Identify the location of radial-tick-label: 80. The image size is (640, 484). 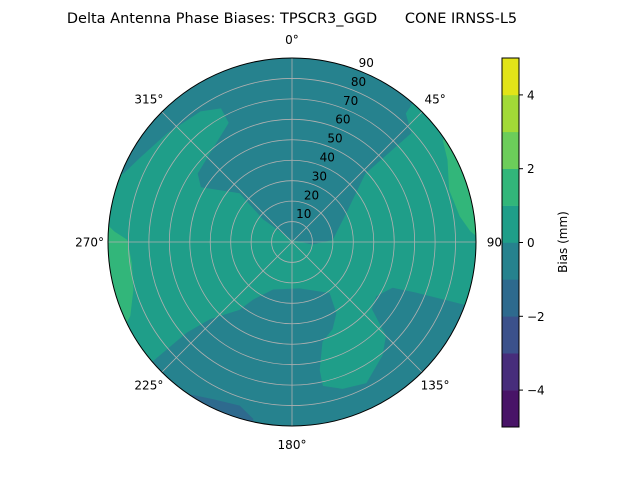
(358, 82).